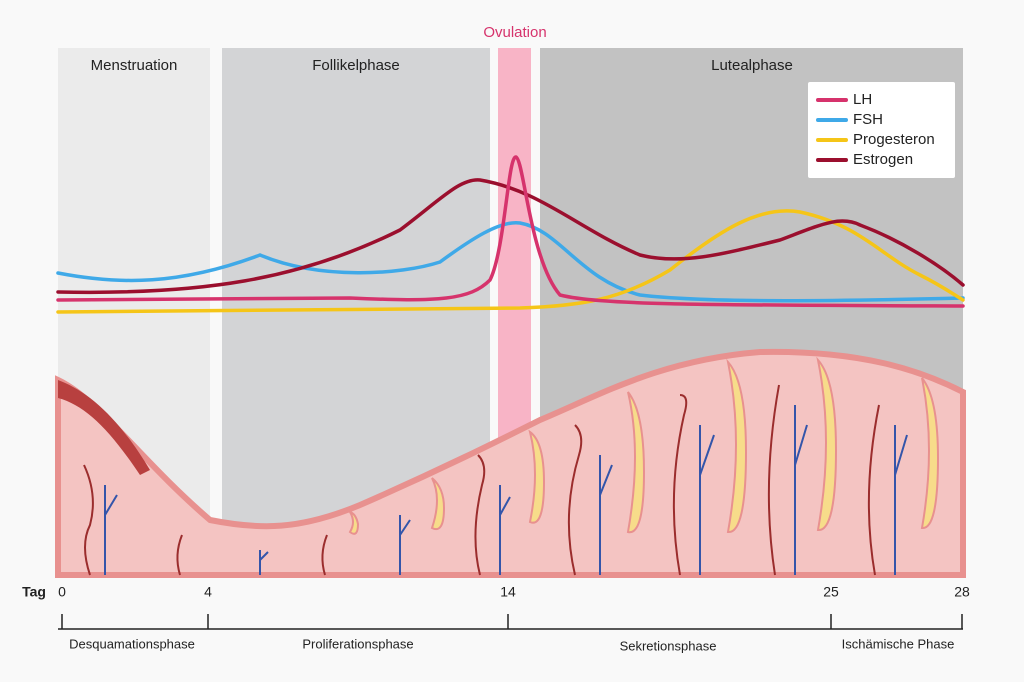 The width and height of the screenshot is (1024, 682). I want to click on fsh-curve, so click(510, 262).